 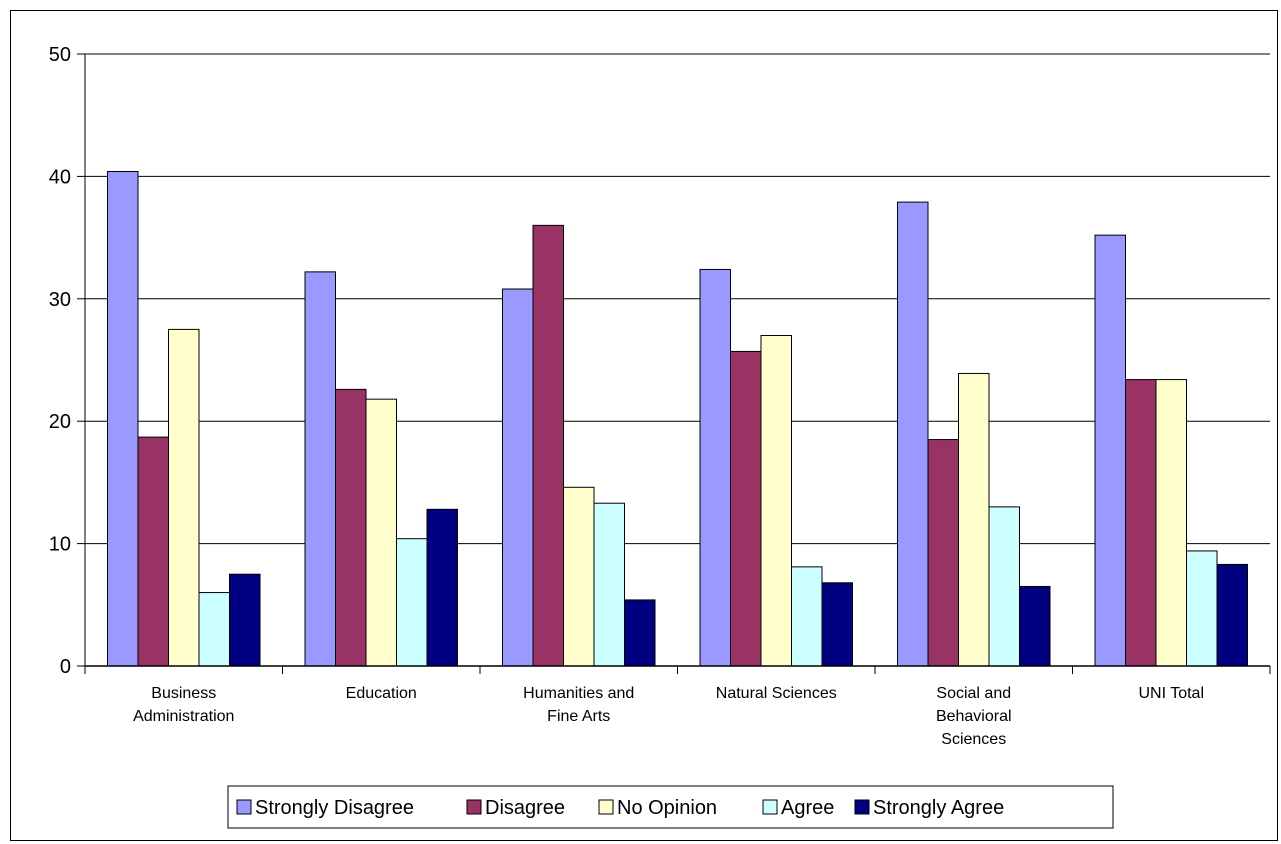 I want to click on legend-entry: Strongly Agree, so click(x=929, y=808).